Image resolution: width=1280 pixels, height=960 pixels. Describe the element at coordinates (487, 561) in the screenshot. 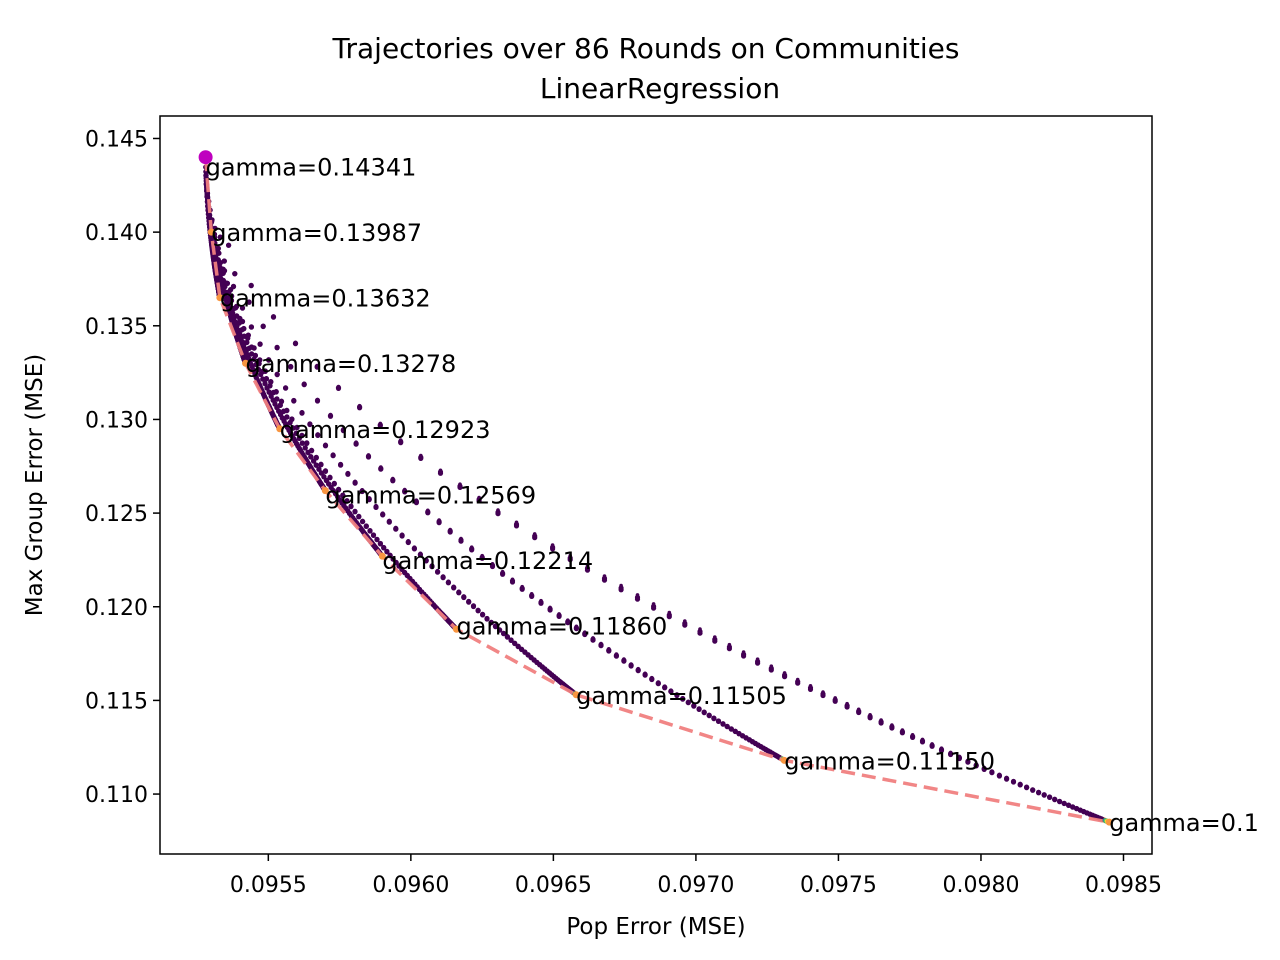

I see `gamma-annotation: gamma=0.12214` at that location.